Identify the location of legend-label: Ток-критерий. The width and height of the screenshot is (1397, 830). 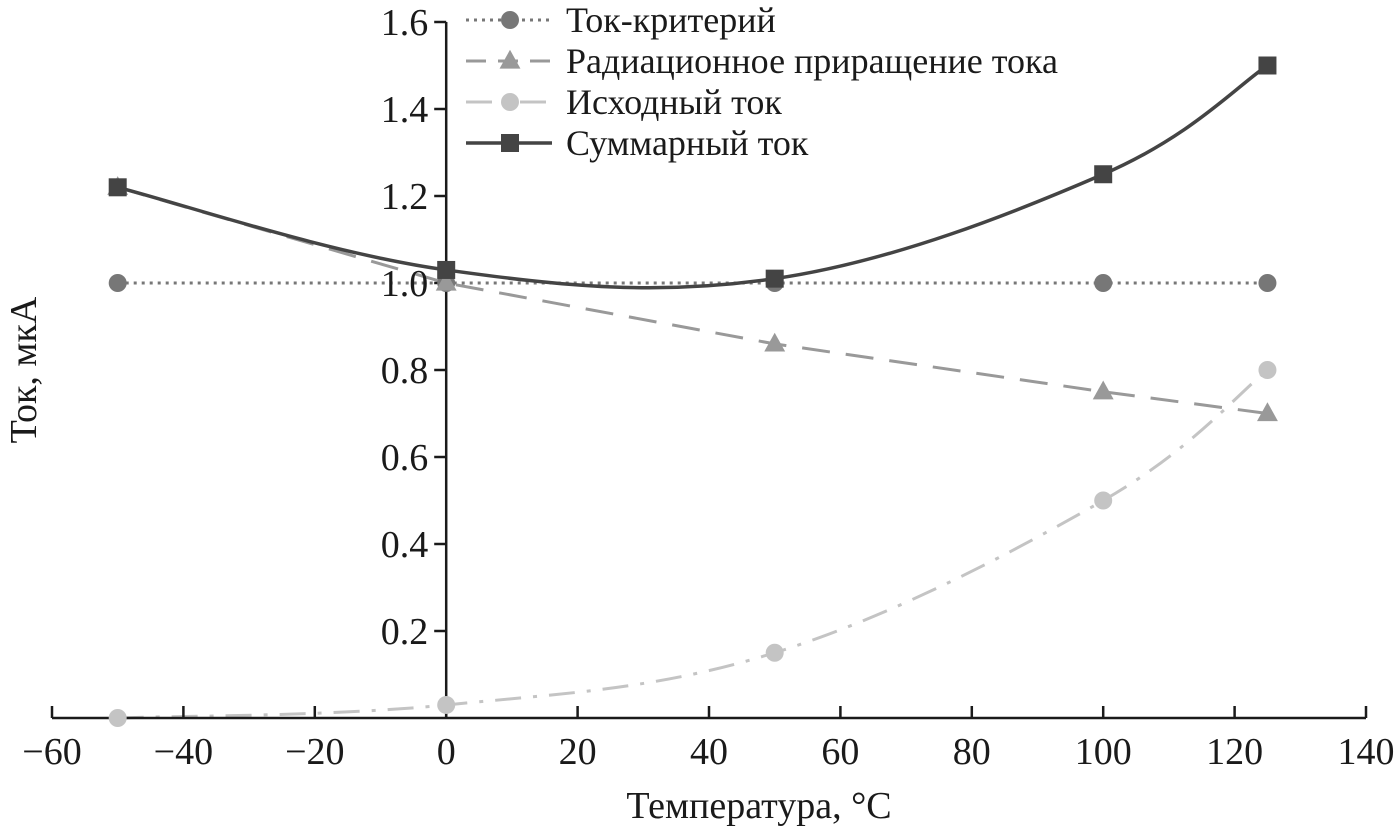
(671, 20).